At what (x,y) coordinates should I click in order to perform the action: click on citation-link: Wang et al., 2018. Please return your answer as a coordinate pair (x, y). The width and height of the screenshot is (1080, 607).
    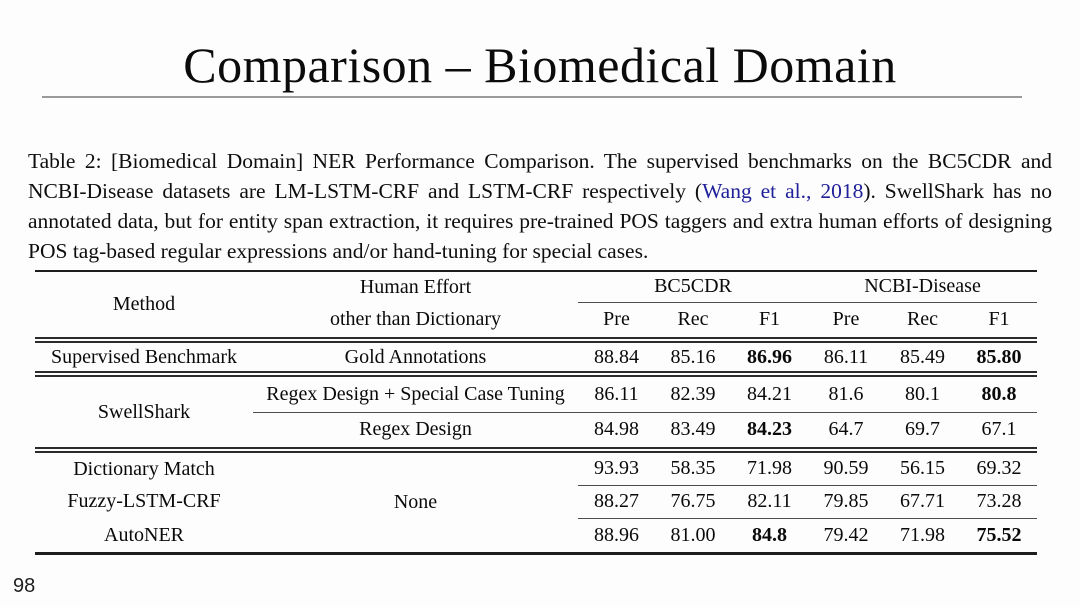
    Looking at the image, I should click on (783, 191).